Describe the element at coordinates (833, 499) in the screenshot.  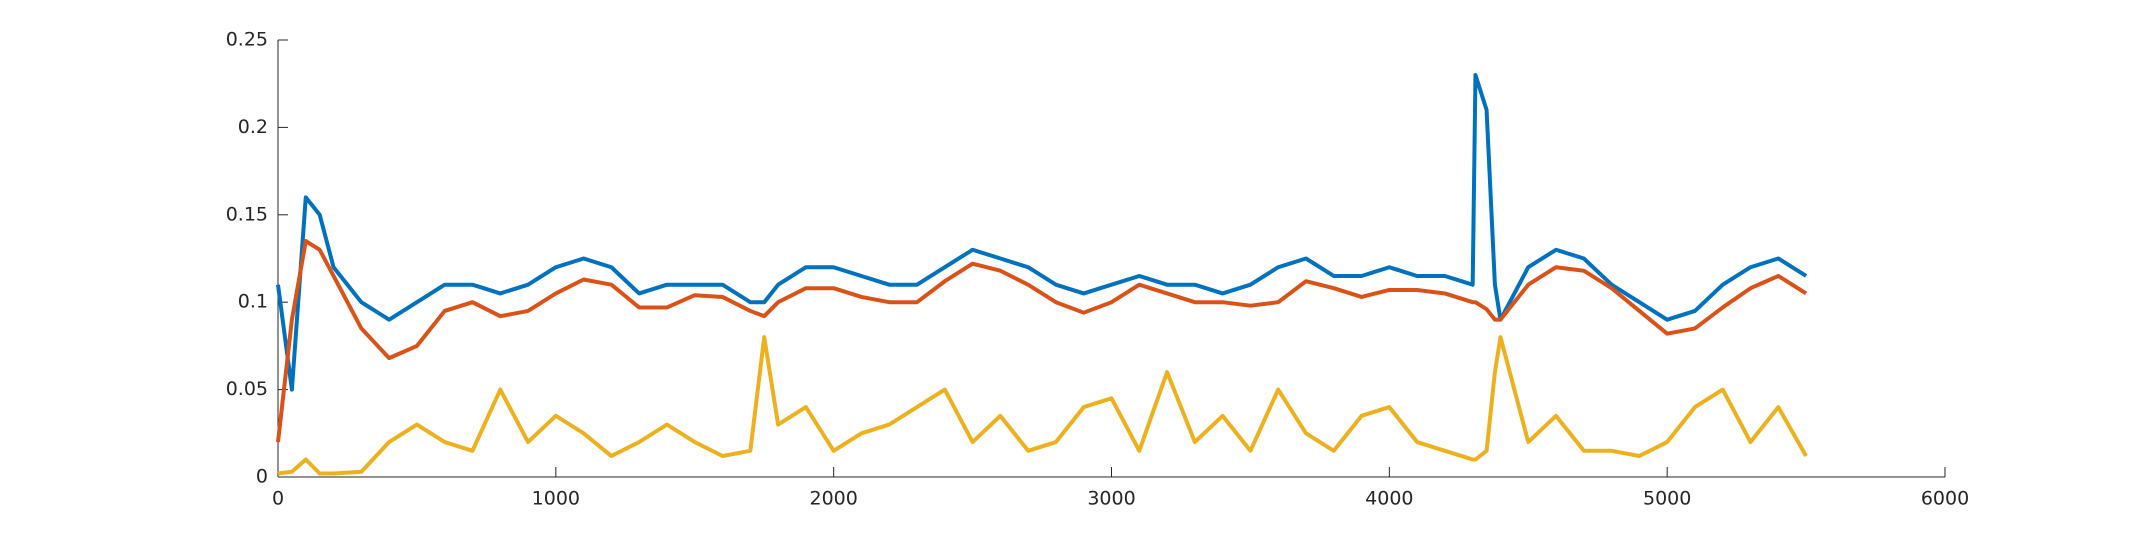
I see `x-tick-label: 2000` at that location.